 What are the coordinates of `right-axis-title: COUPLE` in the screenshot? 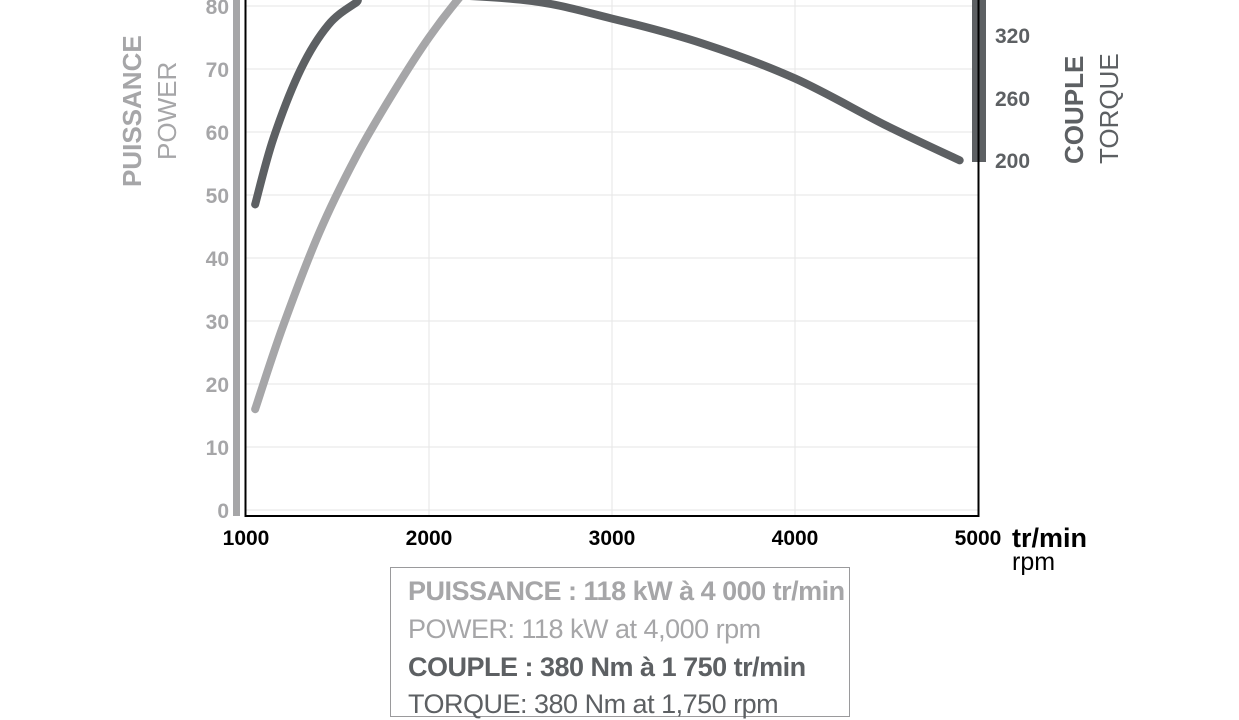 It's located at (1074, 110).